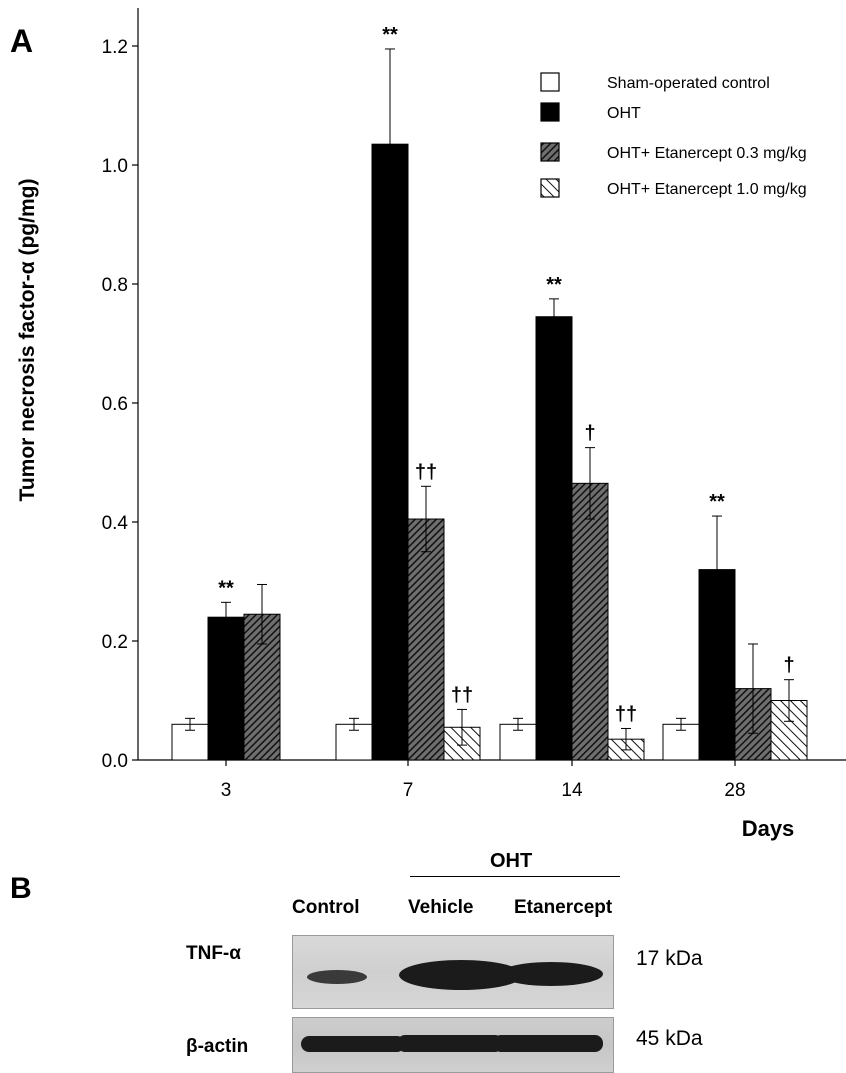  I want to click on actin-blot, so click(453, 1045).